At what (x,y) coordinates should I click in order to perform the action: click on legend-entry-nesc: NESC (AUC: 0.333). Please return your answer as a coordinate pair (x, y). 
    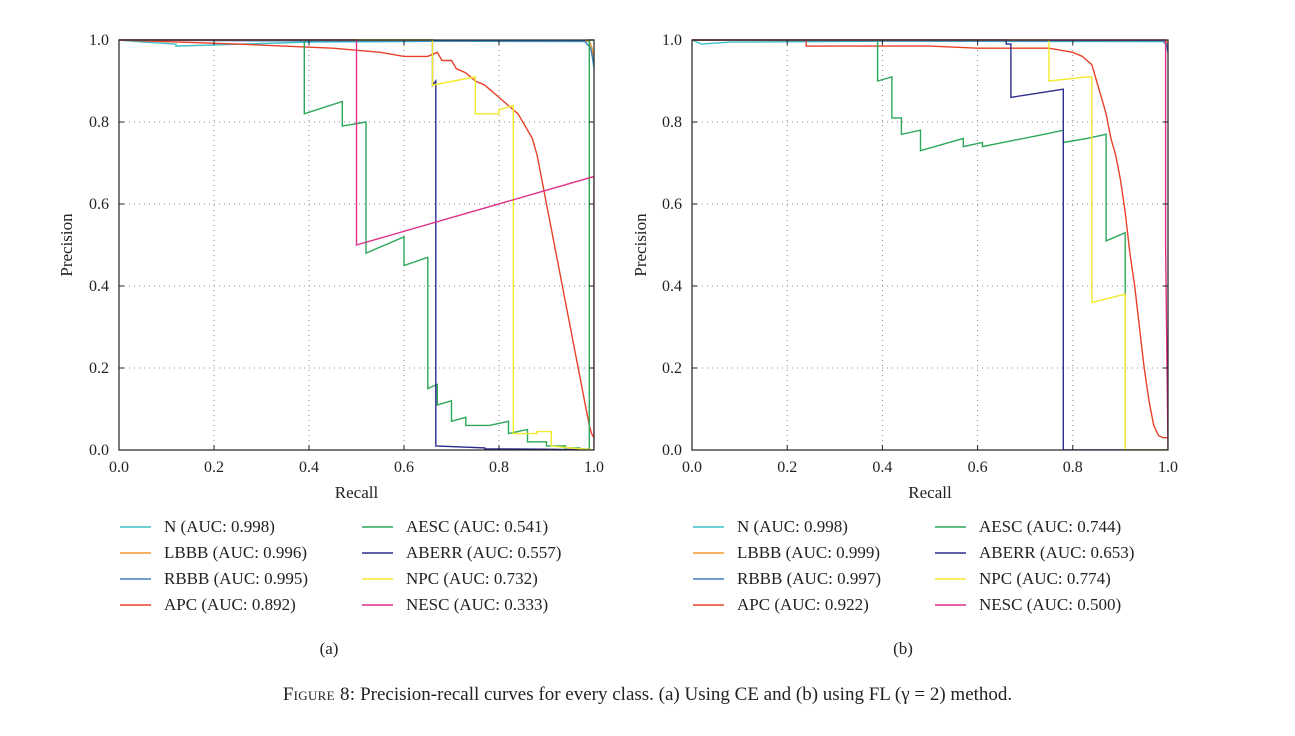
    Looking at the image, I should click on (477, 604).